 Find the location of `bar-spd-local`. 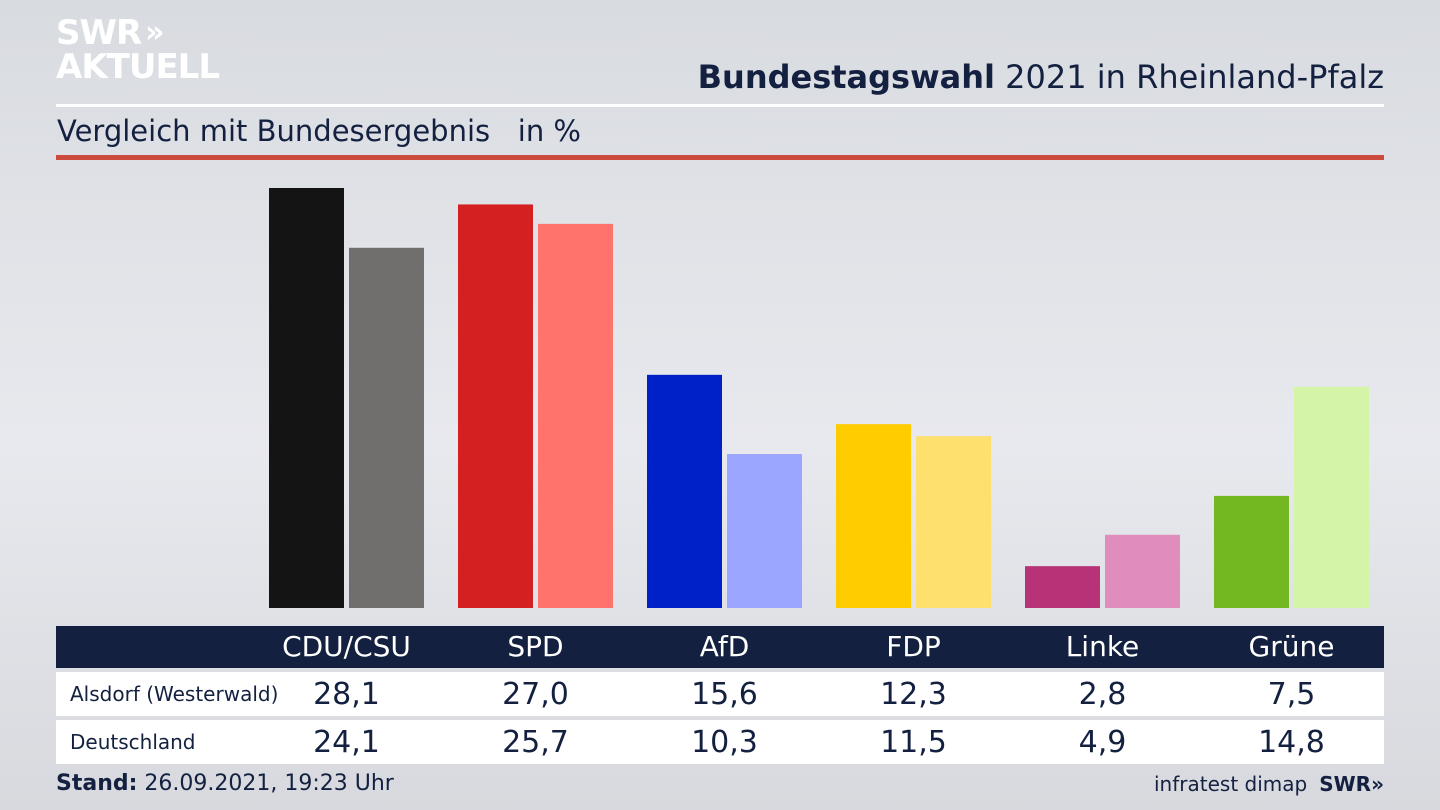

bar-spd-local is located at coordinates (495, 406).